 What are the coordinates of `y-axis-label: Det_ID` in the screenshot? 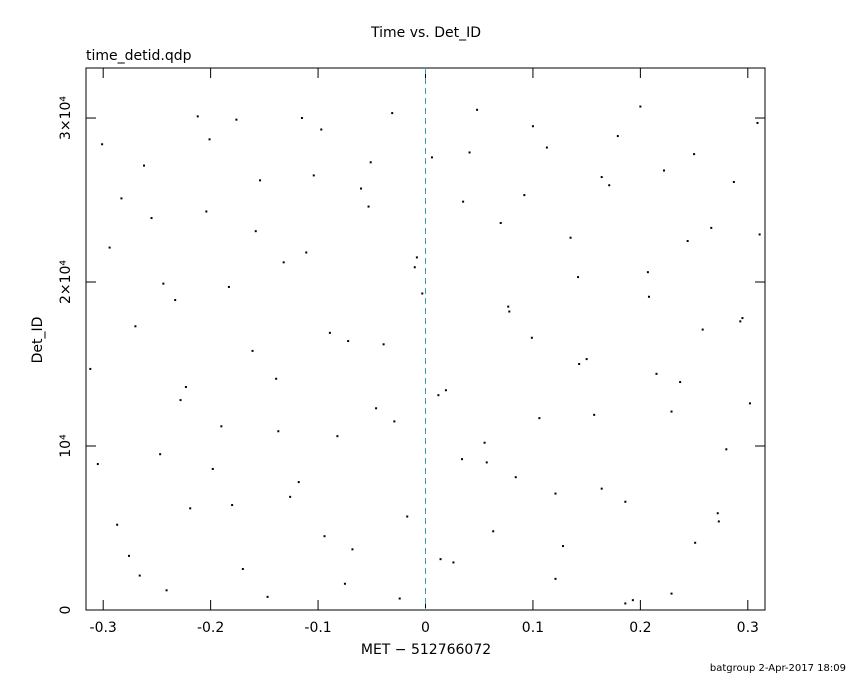 It's located at (38, 340).